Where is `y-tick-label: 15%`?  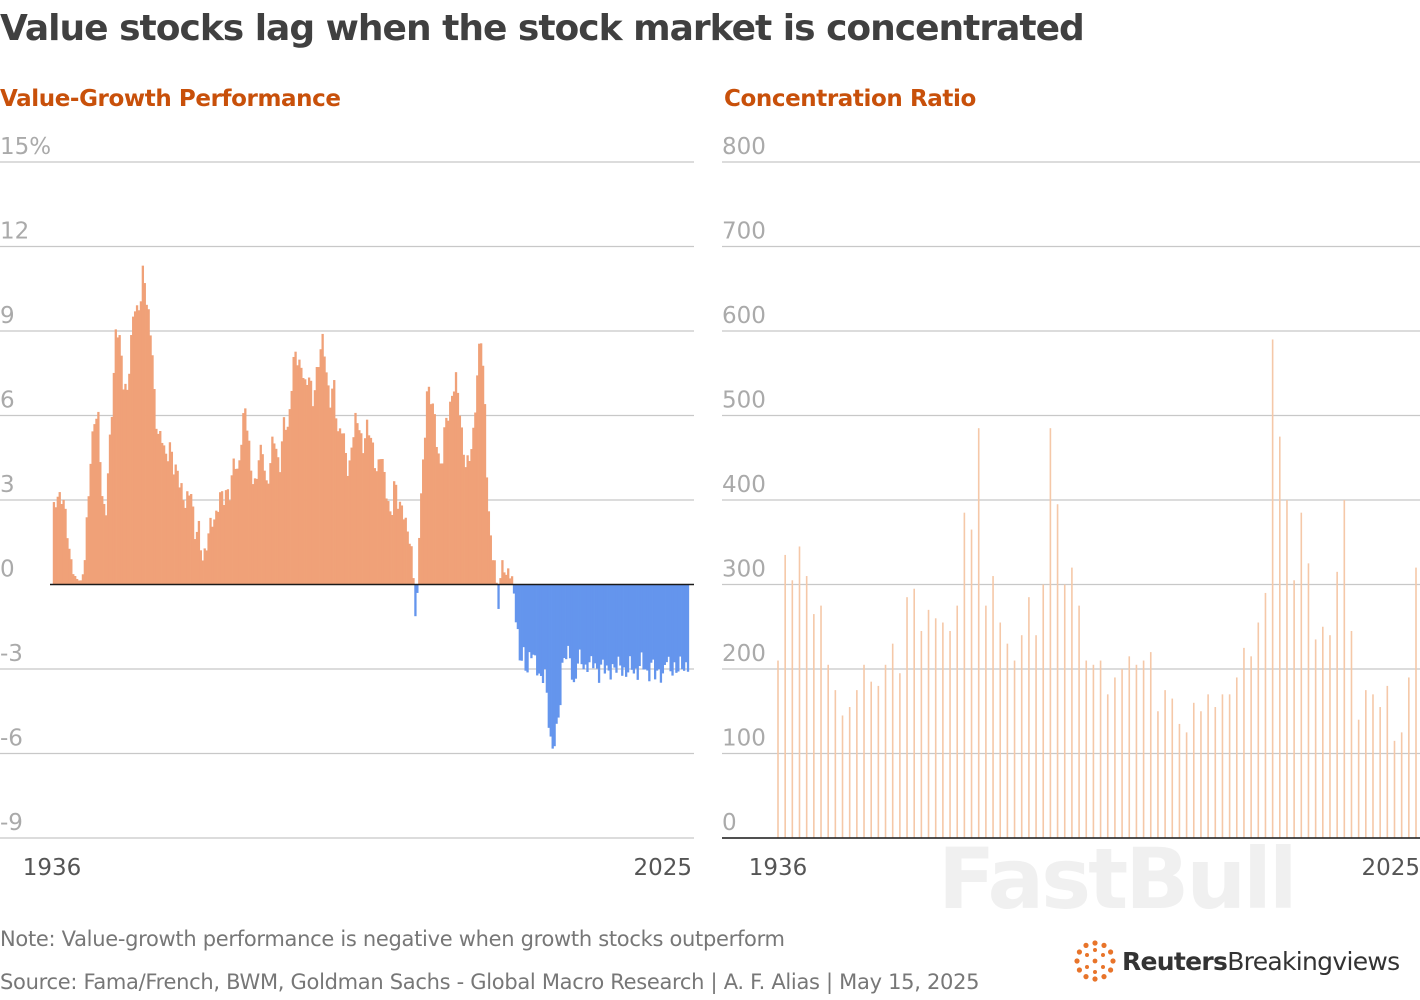
y-tick-label: 15% is located at coordinates (25, 147).